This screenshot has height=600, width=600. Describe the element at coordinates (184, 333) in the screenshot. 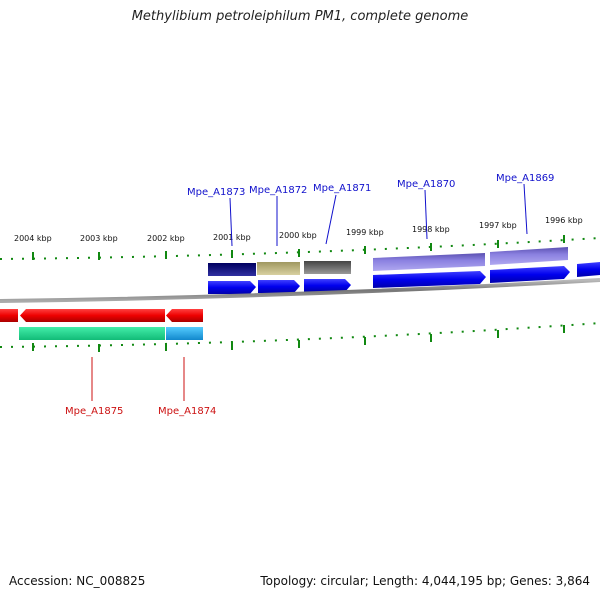

I see `feature-band-cyan` at that location.